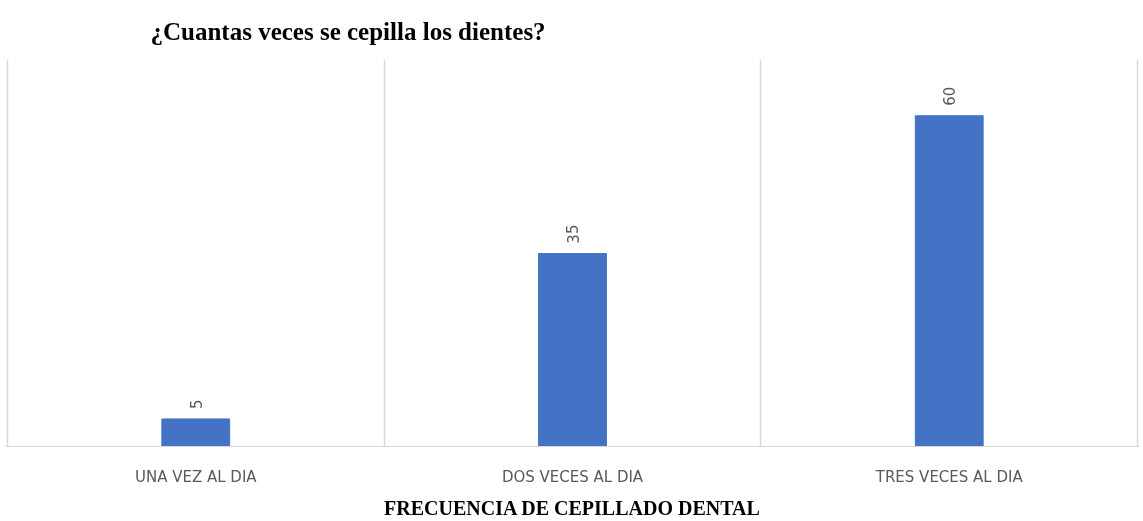 This screenshot has height=521, width=1143. What do you see at coordinates (572, 507) in the screenshot?
I see `x-axis-title: FRECUENCIA DE CEPILLADO DENTAL` at bounding box center [572, 507].